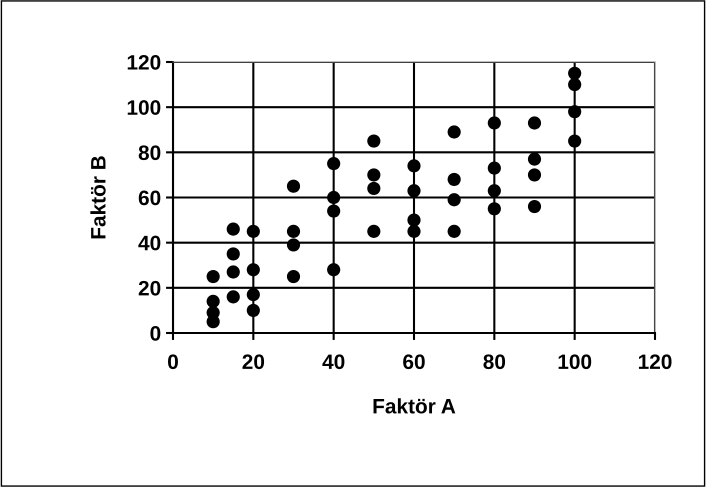 This screenshot has width=706, height=487. Describe the element at coordinates (149, 198) in the screenshot. I see `y-tick-label: 60` at that location.